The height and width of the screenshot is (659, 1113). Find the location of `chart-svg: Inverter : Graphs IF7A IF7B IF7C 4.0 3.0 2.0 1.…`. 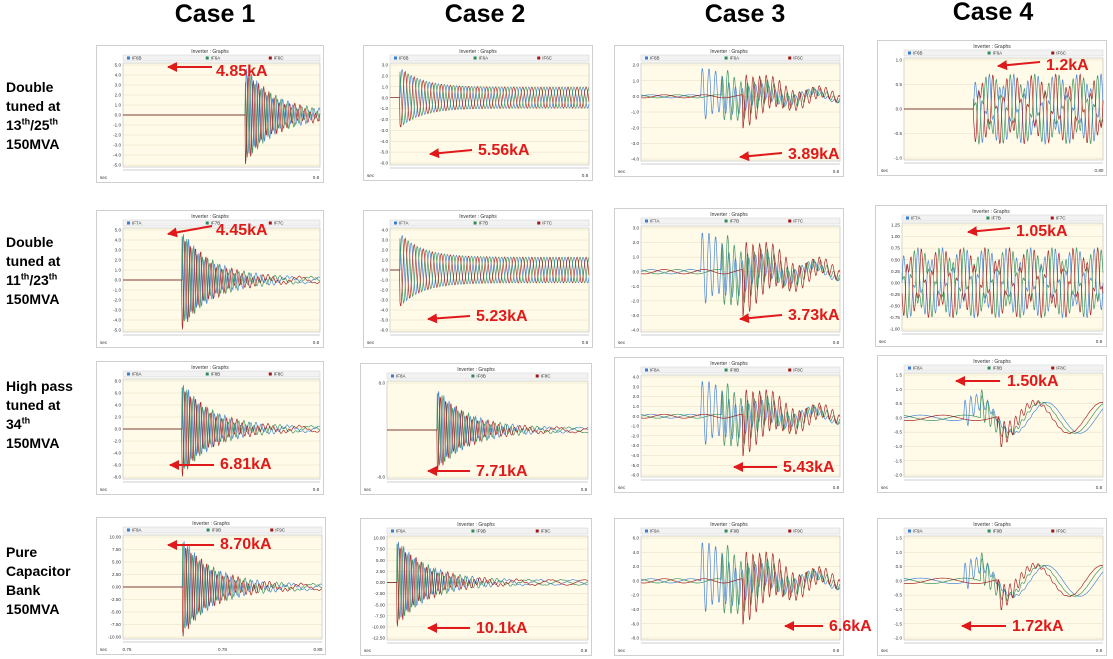

chart-svg: Inverter : Graphs IF7A IF7B IF7C 4.0 3.0 2.0 1.… is located at coordinates (478, 279).